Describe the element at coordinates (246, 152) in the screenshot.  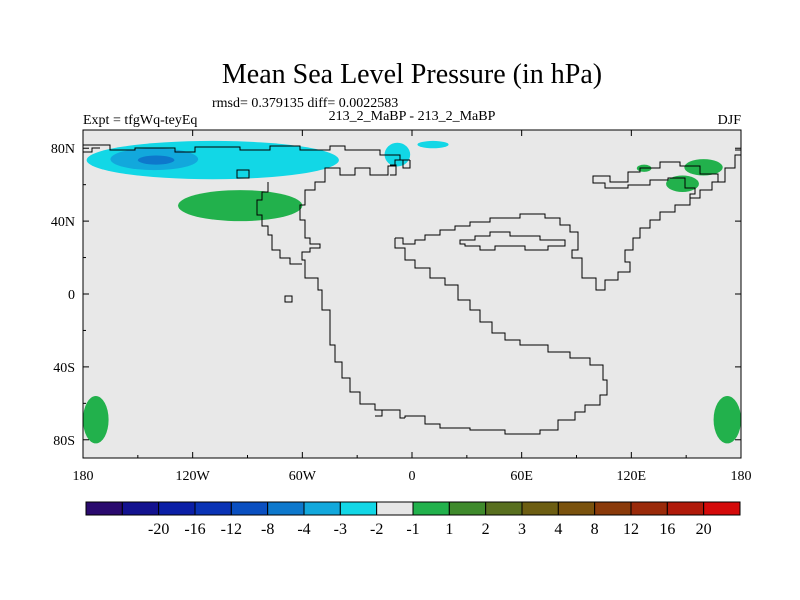
I see `coastline-north-america-arctic` at that location.